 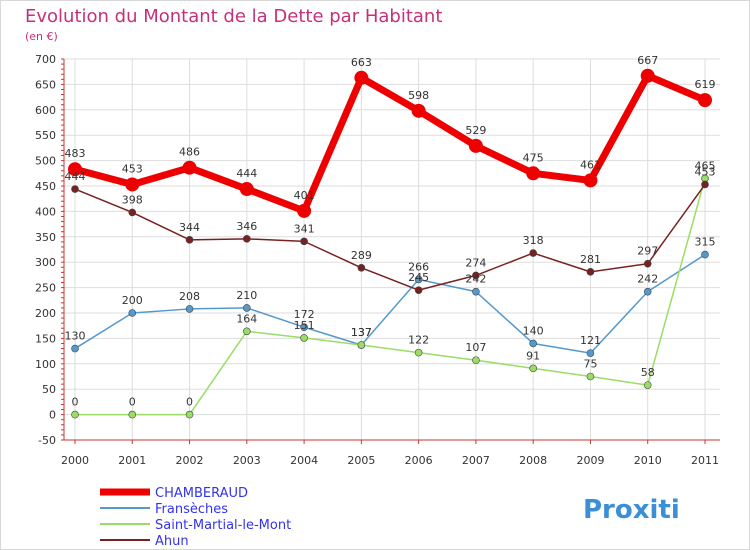 What do you see at coordinates (475, 347) in the screenshot?
I see `data-label-saint-martial-le-mont: 107` at bounding box center [475, 347].